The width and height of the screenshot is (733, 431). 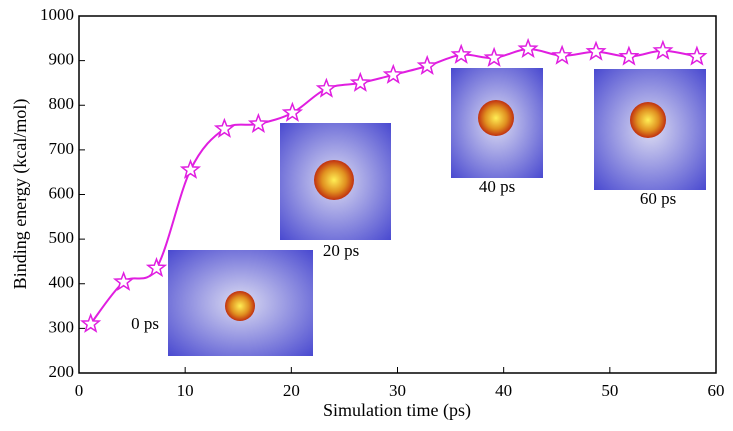 I want to click on y-tick-label: 600, so click(x=62, y=192).